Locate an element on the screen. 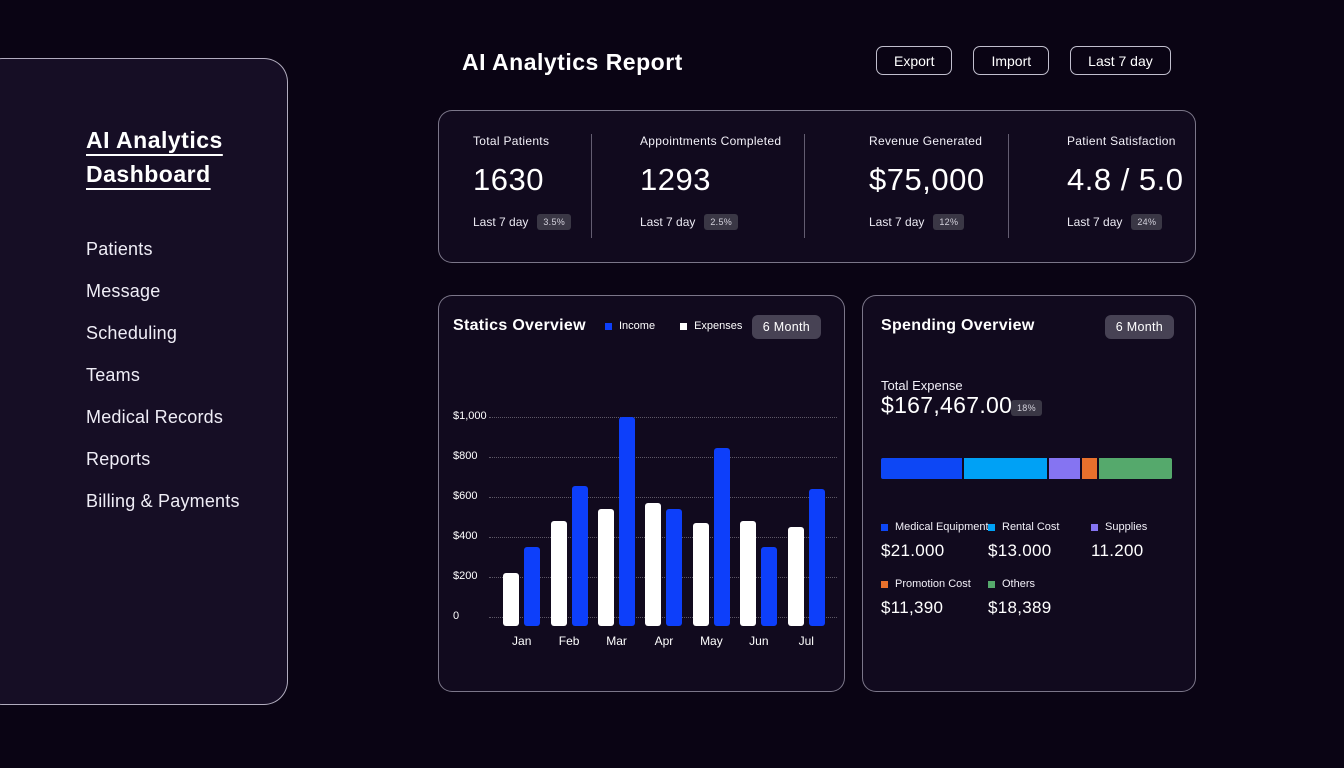 The width and height of the screenshot is (1344, 768). spending-overview-title: Spending Overview is located at coordinates (958, 325).